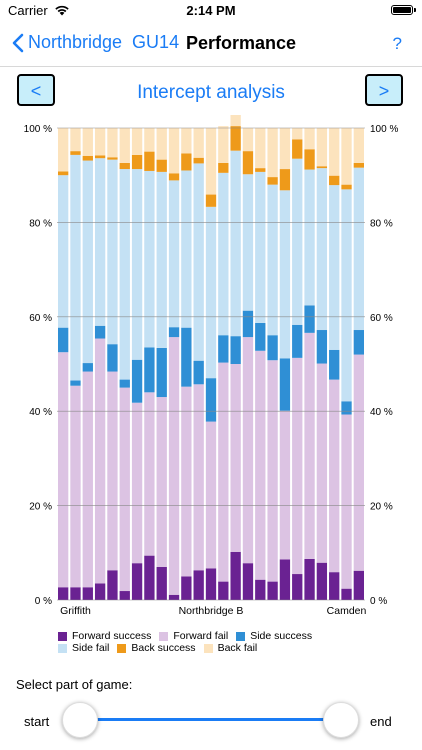 This screenshot has width=422, height=750. What do you see at coordinates (274, 636) in the screenshot?
I see `legend-item: Side success` at bounding box center [274, 636].